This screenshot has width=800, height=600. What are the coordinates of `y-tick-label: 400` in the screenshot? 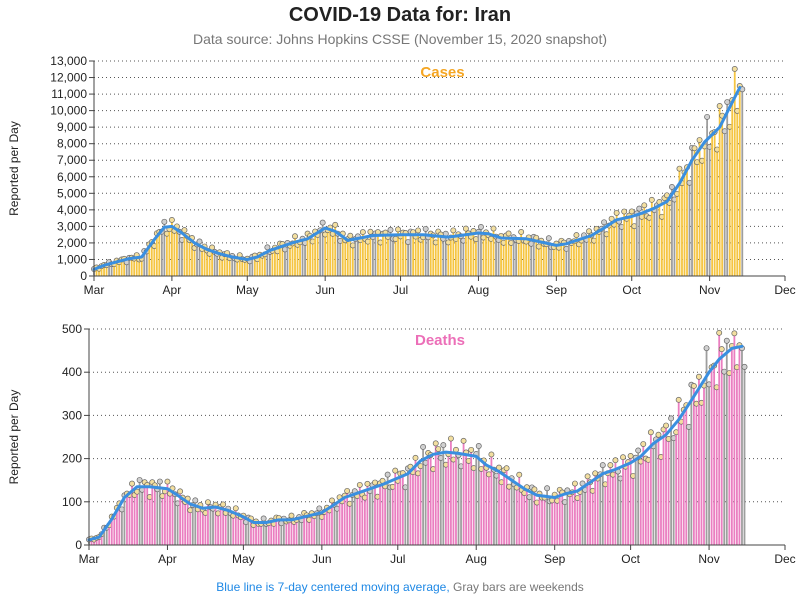 It's located at (72, 372).